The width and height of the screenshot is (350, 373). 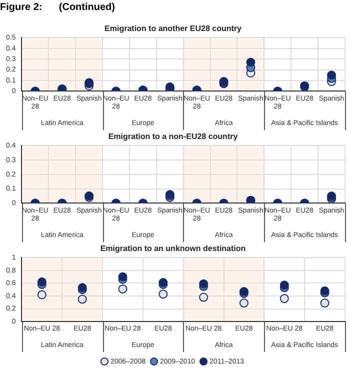 What do you see at coordinates (57, 7) in the screenshot?
I see `text: Figure 2: (Continued)` at bounding box center [57, 7].